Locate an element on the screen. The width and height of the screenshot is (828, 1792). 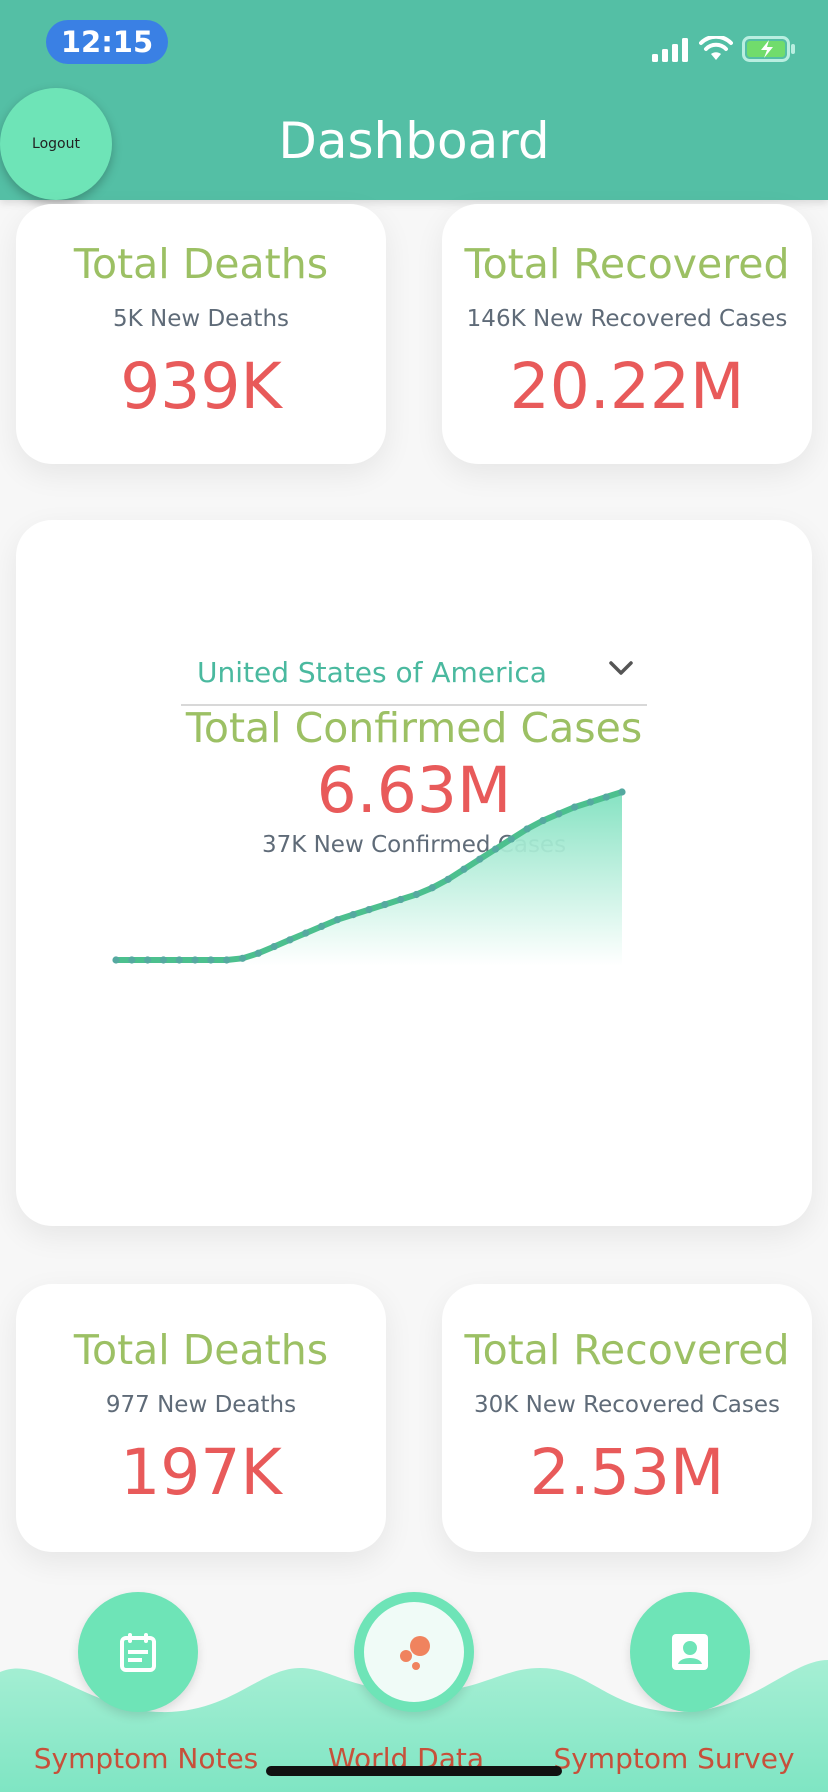
nav-label-symptom-notes: Symptom Notes is located at coordinates (146, 1758).